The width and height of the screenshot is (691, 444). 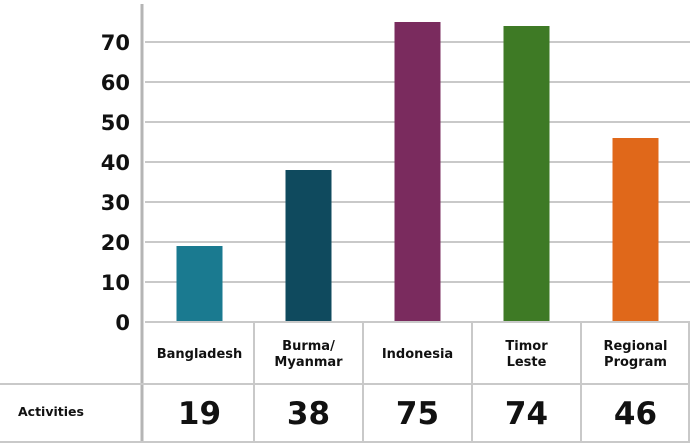 What do you see at coordinates (308, 414) in the screenshot?
I see `data-label-1: 38` at bounding box center [308, 414].